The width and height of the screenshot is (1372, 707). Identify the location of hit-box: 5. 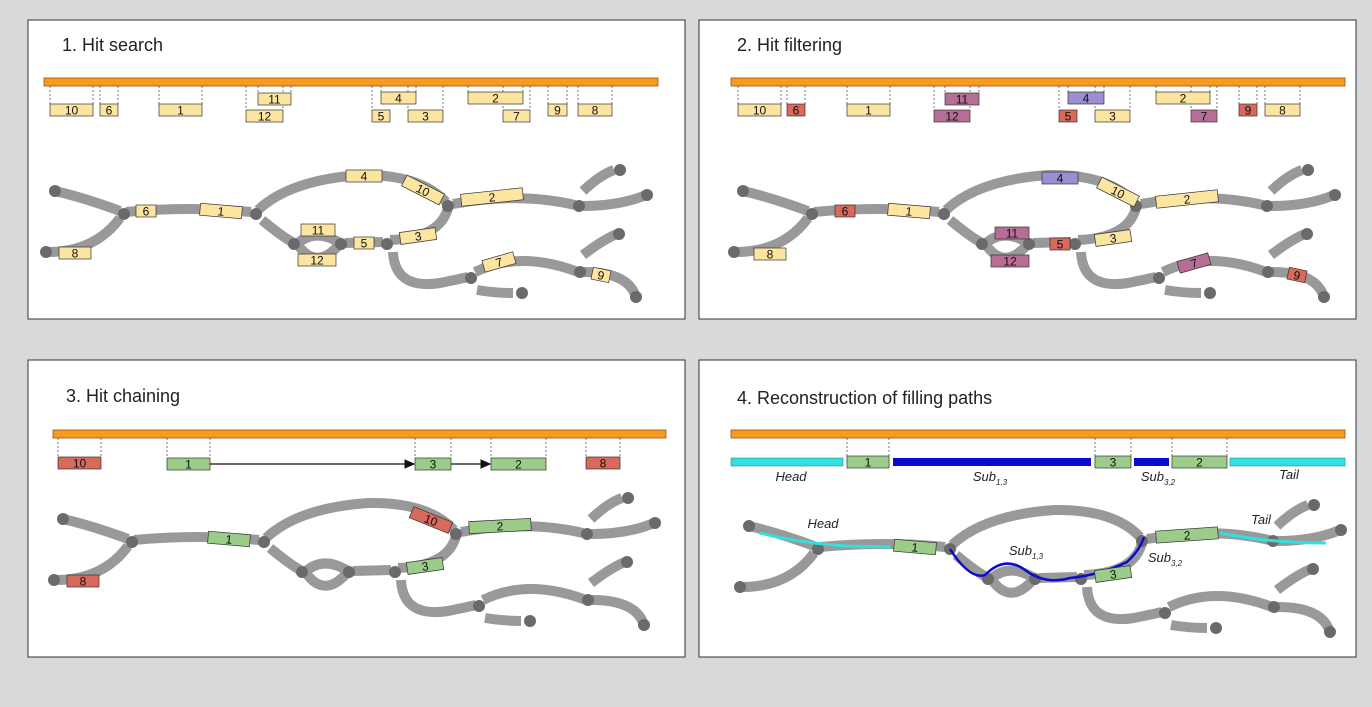
(1068, 117).